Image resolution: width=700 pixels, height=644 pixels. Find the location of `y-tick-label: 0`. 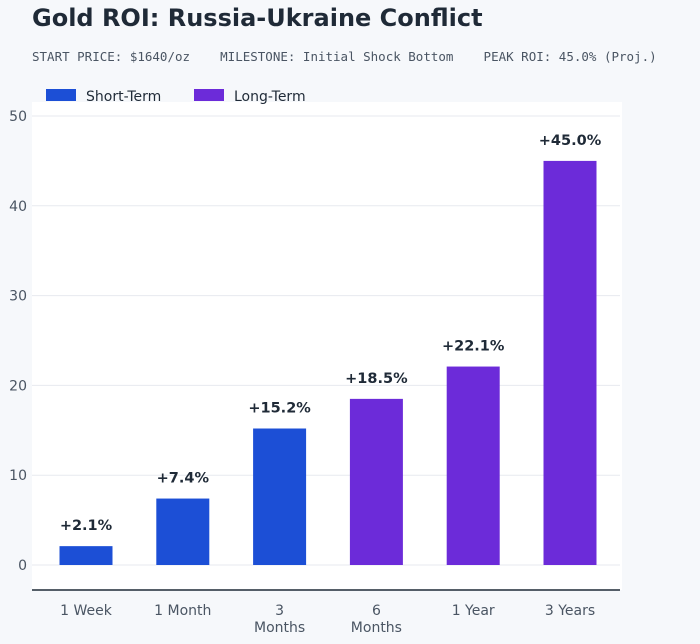

y-tick-label: 0 is located at coordinates (22, 566).